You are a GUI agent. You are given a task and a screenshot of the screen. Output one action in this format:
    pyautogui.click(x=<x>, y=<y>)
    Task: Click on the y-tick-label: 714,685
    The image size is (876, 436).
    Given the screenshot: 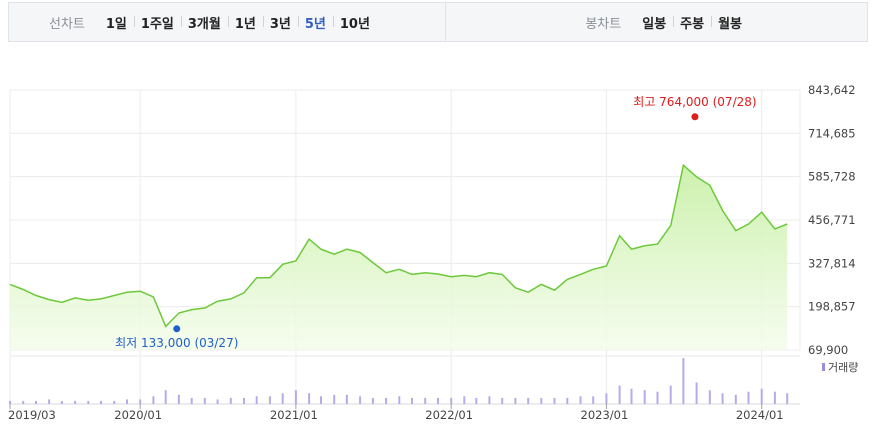 What is the action you would take?
    pyautogui.click(x=832, y=133)
    